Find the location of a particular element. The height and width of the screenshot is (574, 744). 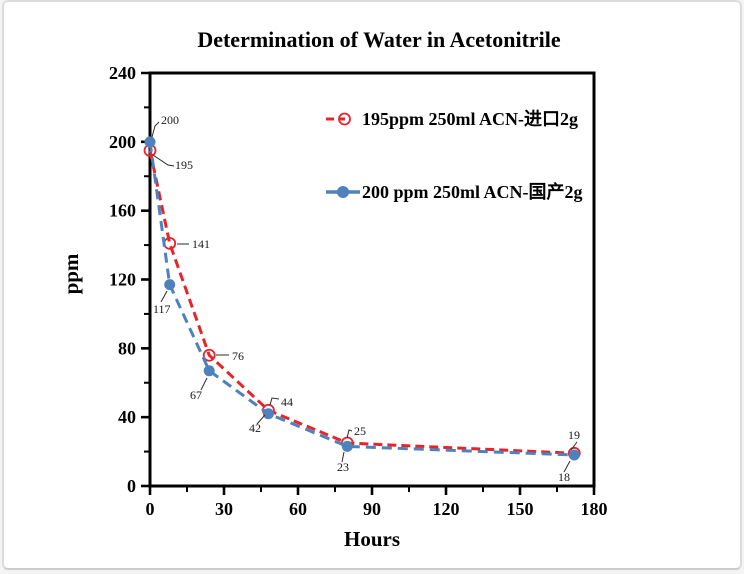

point-label: 141 is located at coordinates (201, 244).